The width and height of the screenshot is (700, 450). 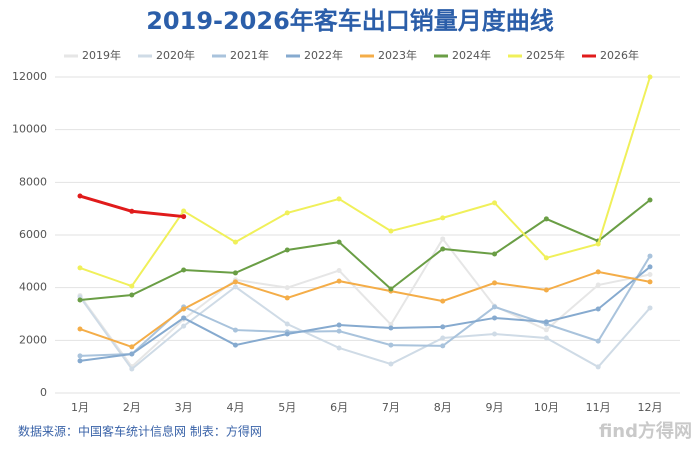 I want to click on y-tick-label: 4000, so click(x=33, y=287).